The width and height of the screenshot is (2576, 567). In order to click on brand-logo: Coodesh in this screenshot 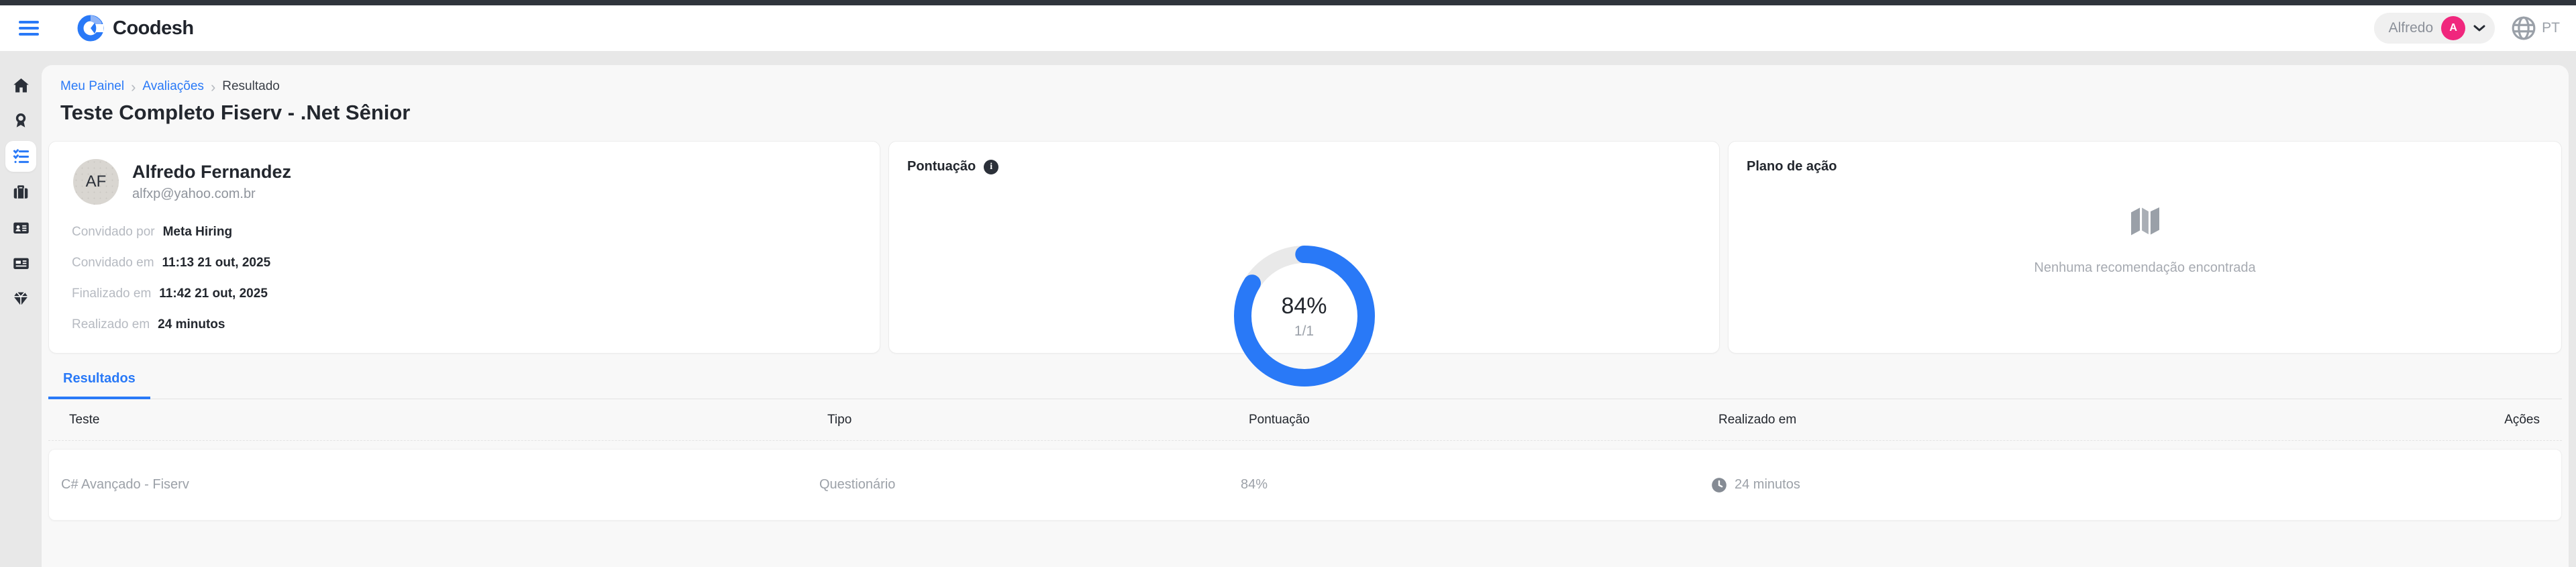, I will do `click(135, 28)`.